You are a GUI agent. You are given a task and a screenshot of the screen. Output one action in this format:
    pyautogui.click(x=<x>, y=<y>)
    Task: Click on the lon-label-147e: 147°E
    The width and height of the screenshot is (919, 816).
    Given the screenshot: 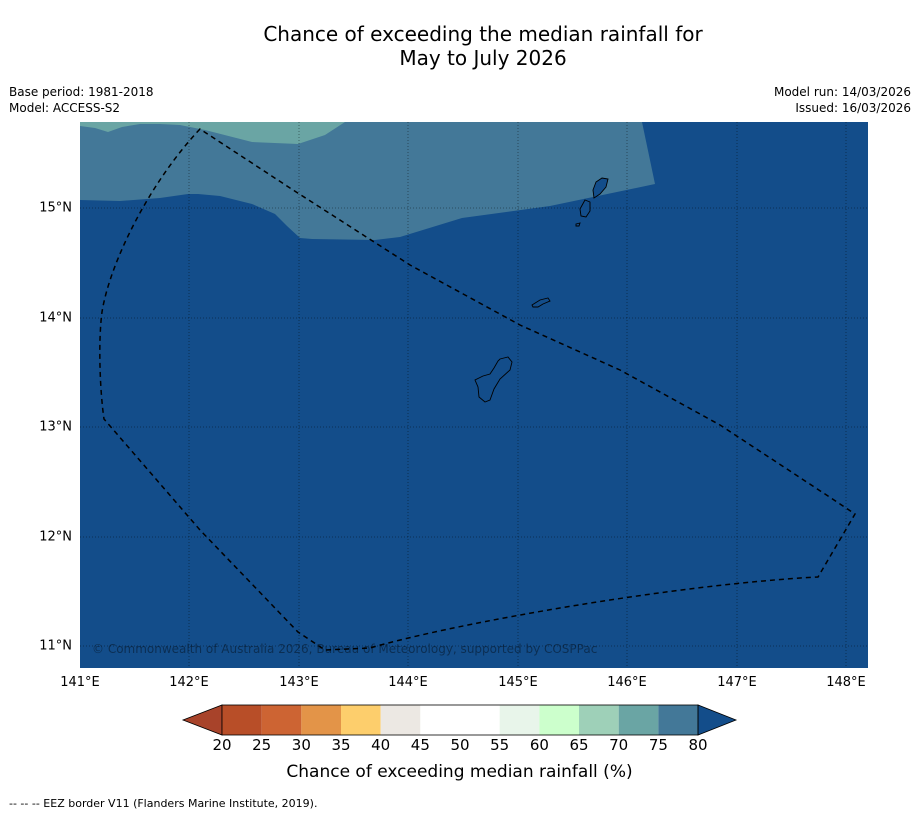 What is the action you would take?
    pyautogui.click(x=737, y=682)
    